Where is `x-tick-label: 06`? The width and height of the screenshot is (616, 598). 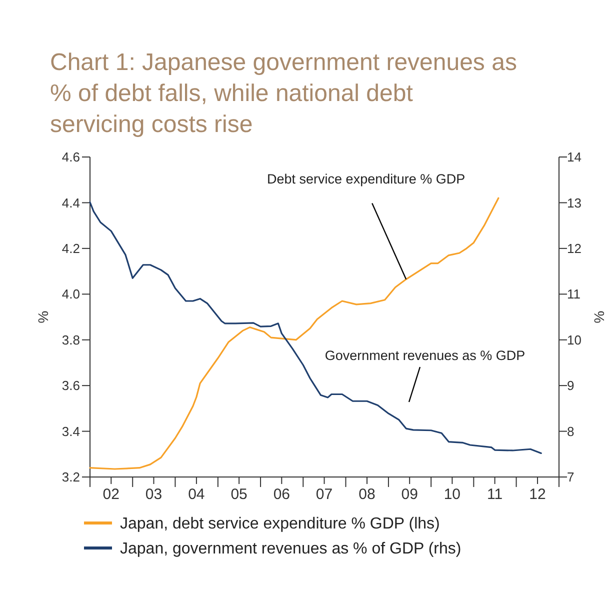
x-tick-label: 06 is located at coordinates (281, 494).